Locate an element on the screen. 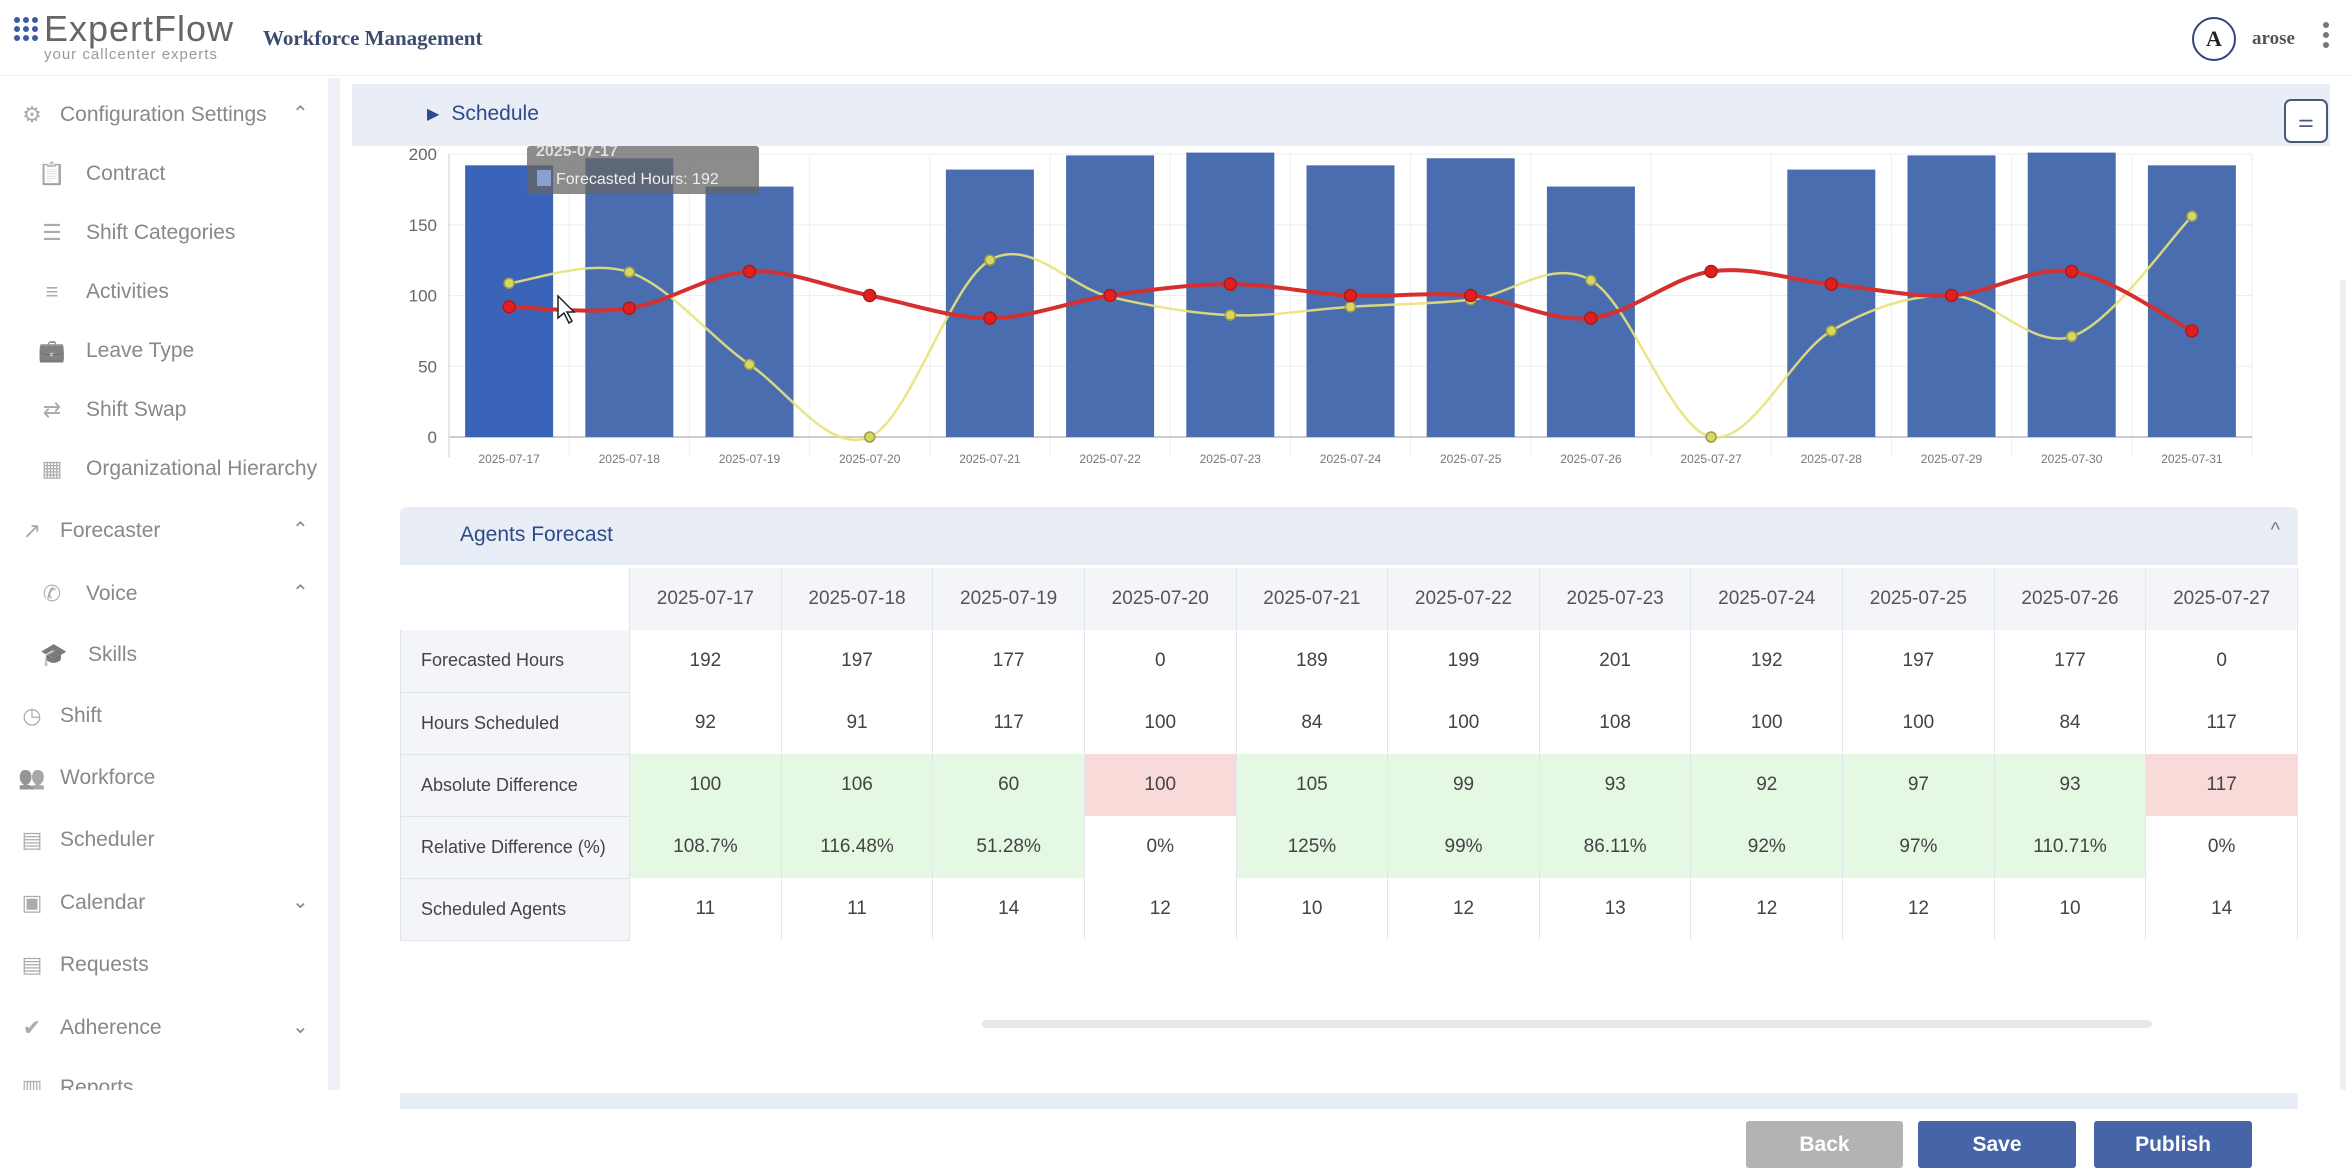  y-tick-label: 150 is located at coordinates (423, 225).